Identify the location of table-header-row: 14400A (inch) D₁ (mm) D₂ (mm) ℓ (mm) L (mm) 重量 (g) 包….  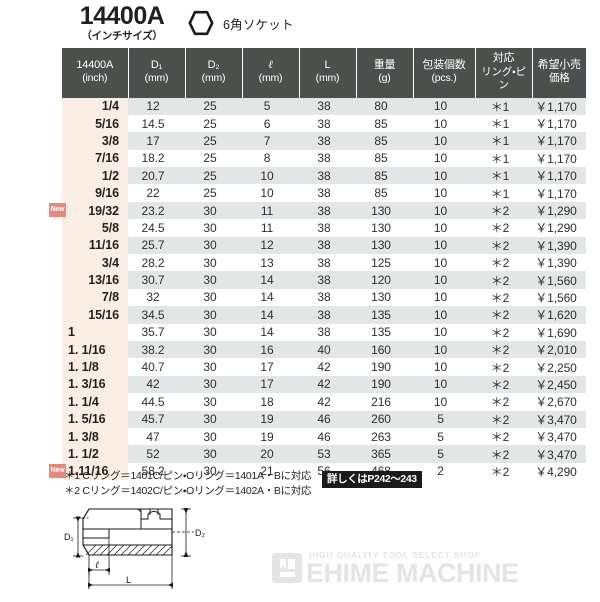
(324, 73).